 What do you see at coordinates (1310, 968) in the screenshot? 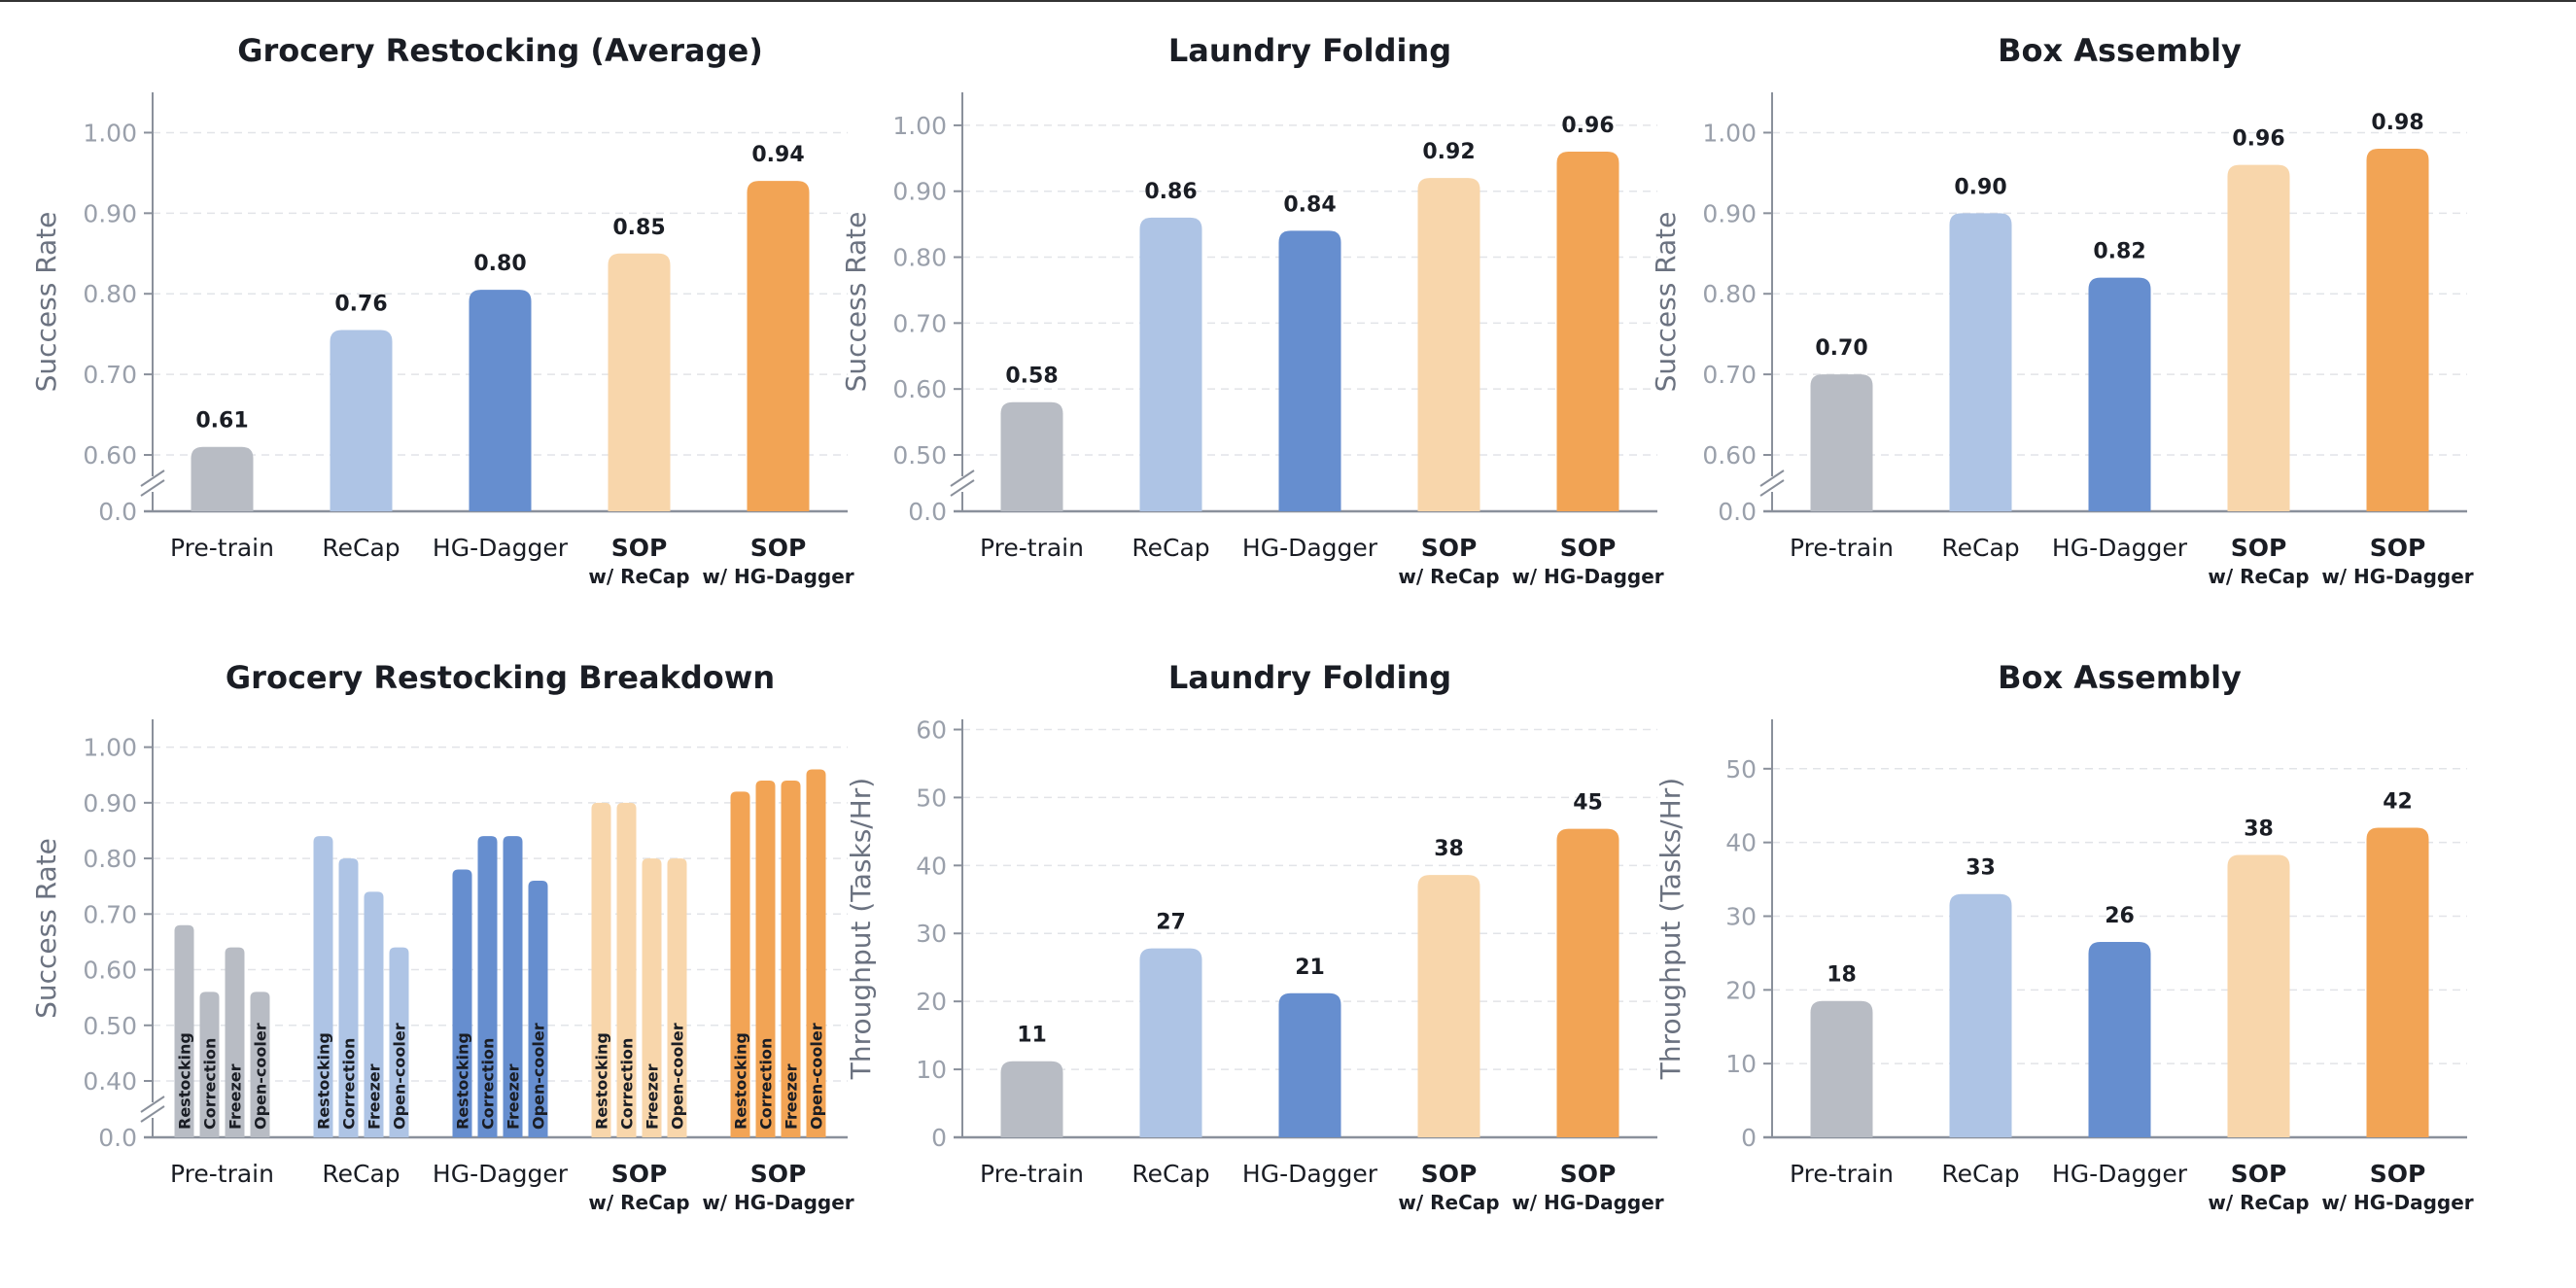
I see `value-label: 21` at bounding box center [1310, 968].